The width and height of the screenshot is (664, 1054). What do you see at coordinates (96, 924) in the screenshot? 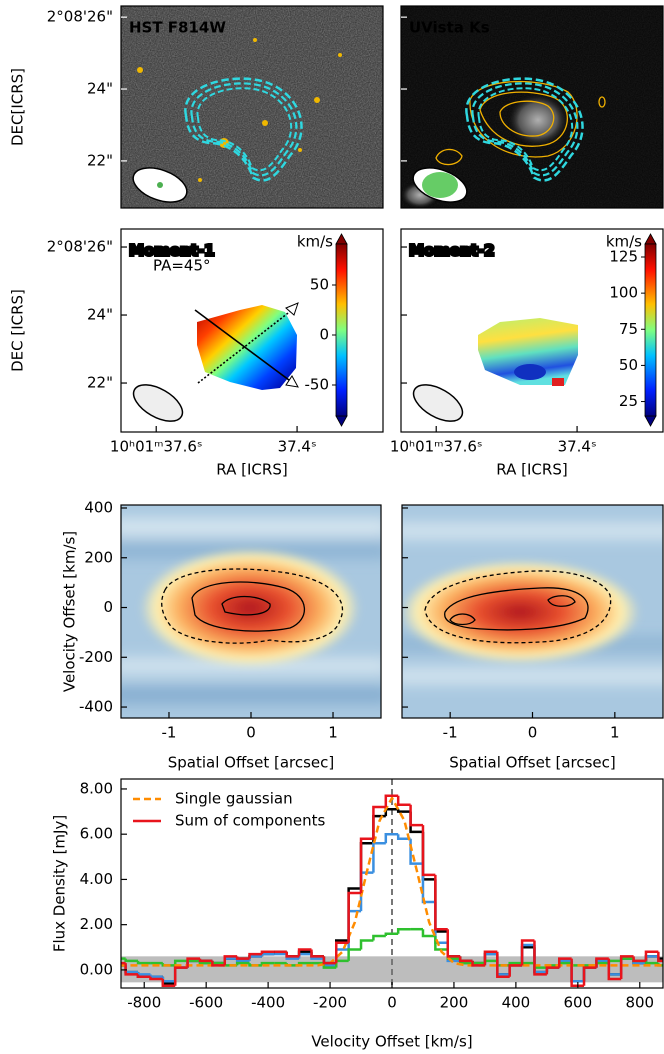
I see `y-tick-label: 2.00` at bounding box center [96, 924].